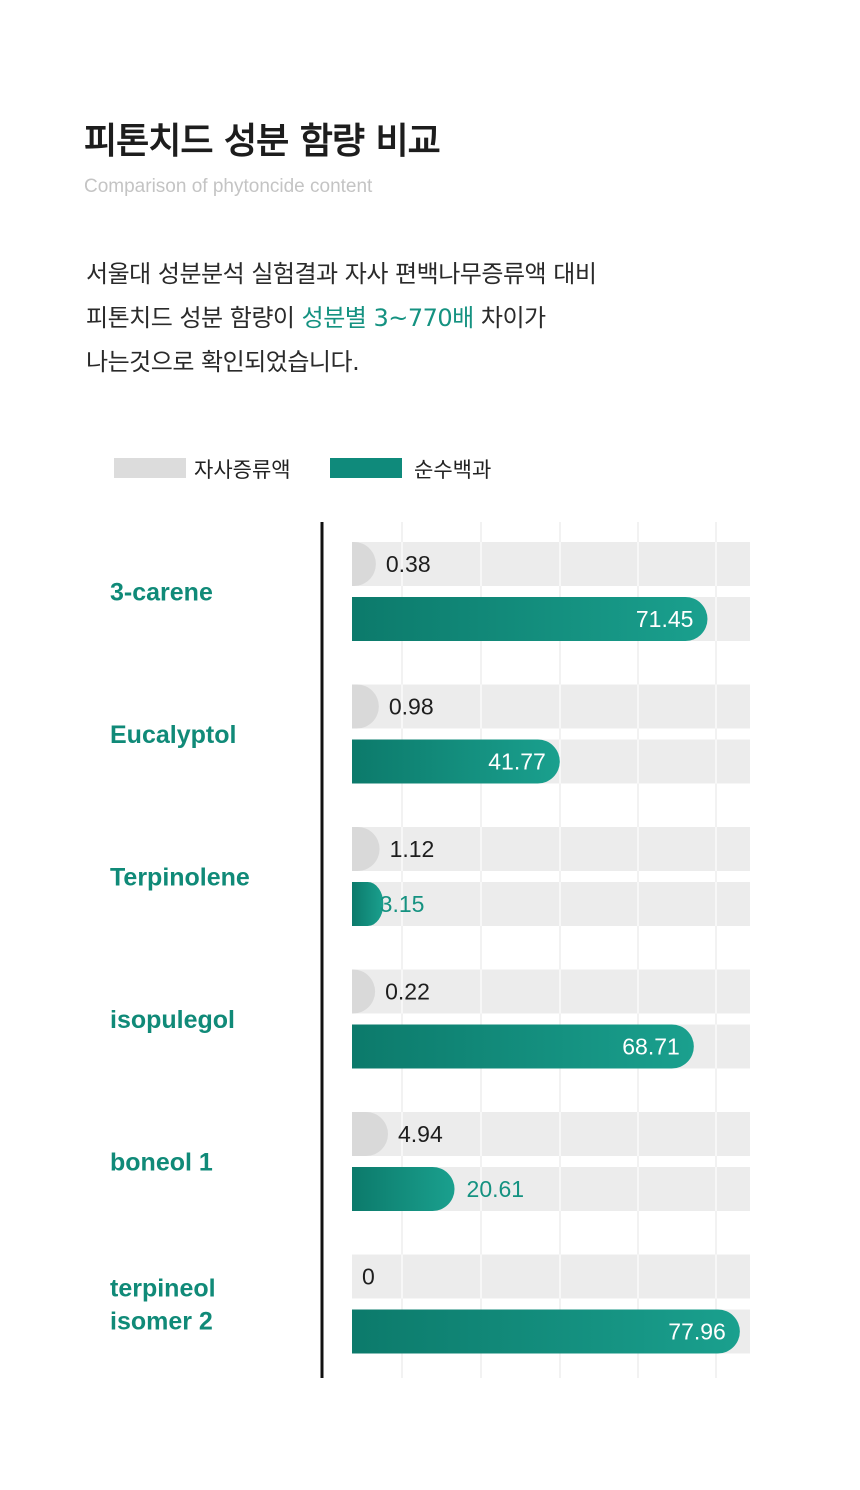 The width and height of the screenshot is (860, 1490). What do you see at coordinates (388, 318) in the screenshot?
I see `description-highlight: 성분별 3~770배` at bounding box center [388, 318].